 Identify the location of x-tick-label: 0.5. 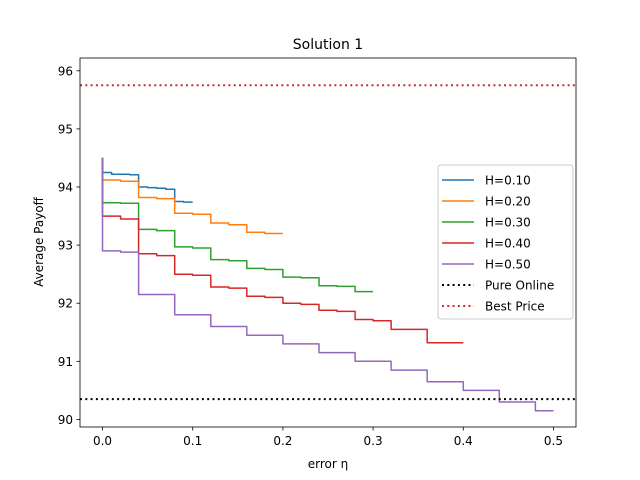
(553, 441).